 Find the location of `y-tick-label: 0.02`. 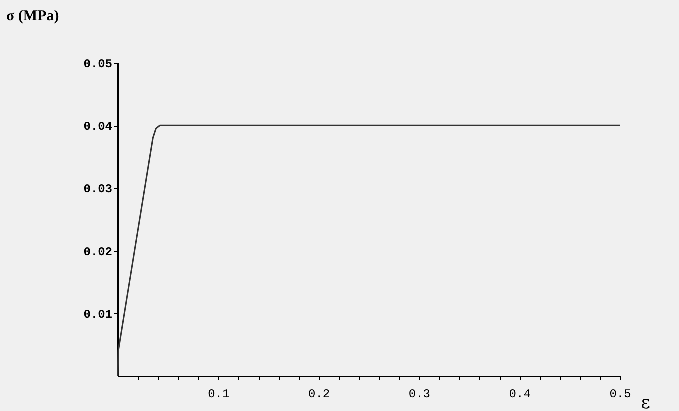

y-tick-label: 0.02 is located at coordinates (98, 252).